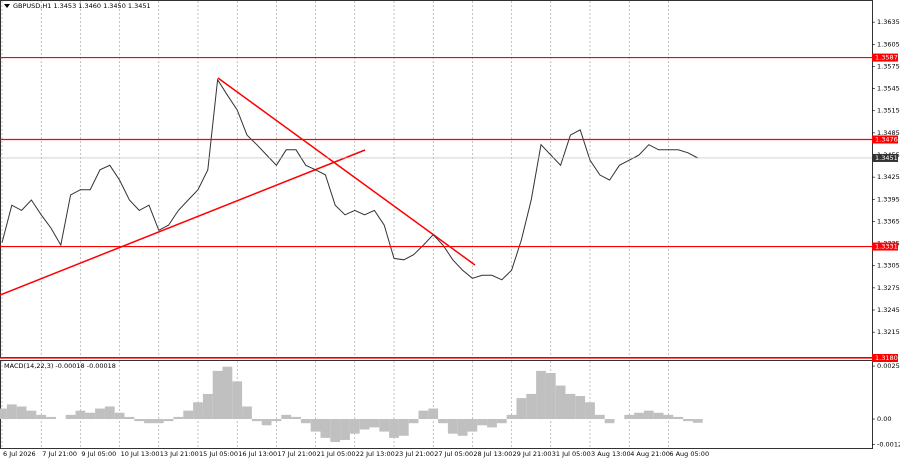  Describe the element at coordinates (59, 454) in the screenshot. I see `x-tick-label: 7 Jul 21:00` at that location.